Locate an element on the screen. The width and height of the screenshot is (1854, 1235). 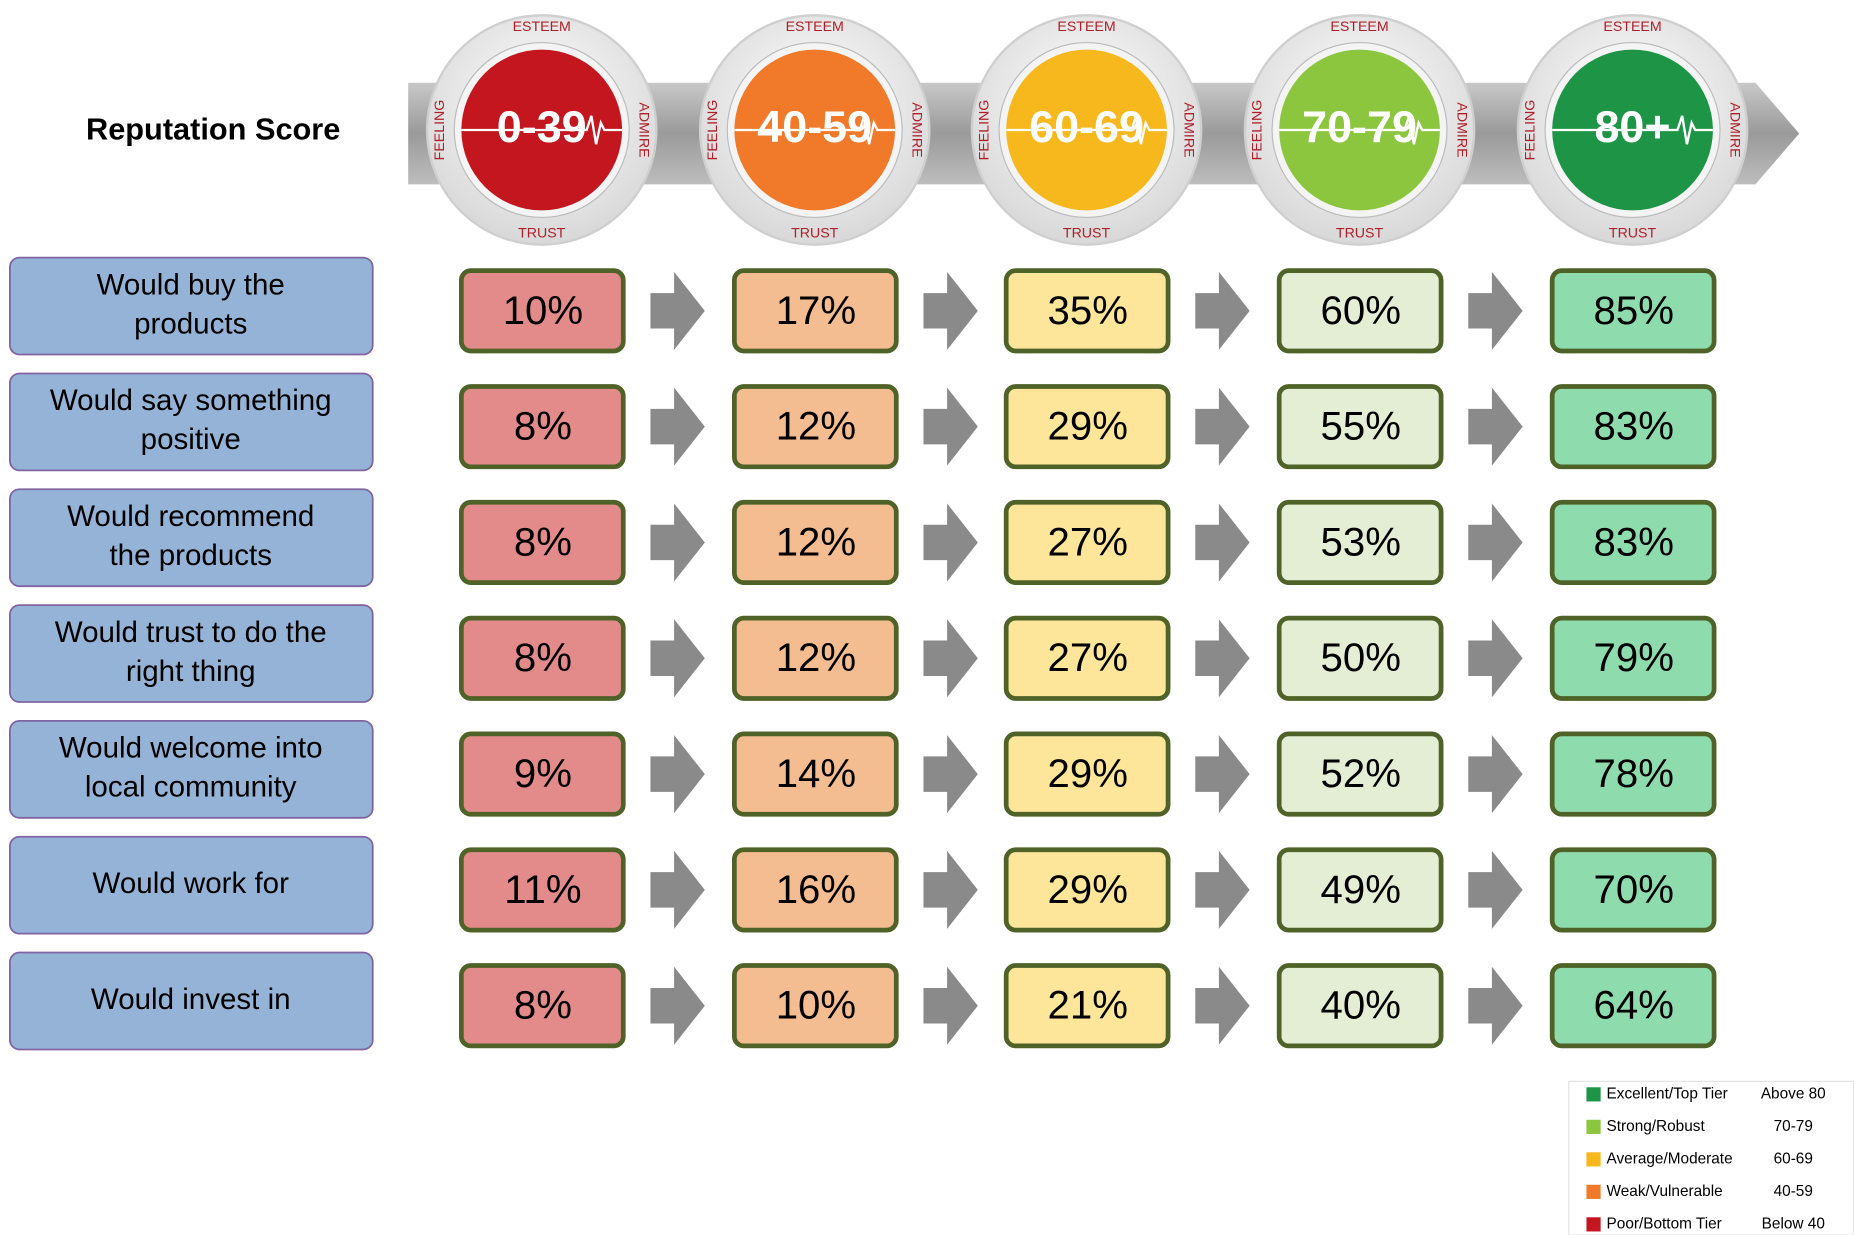
value-text: 55% is located at coordinates (1361, 426).